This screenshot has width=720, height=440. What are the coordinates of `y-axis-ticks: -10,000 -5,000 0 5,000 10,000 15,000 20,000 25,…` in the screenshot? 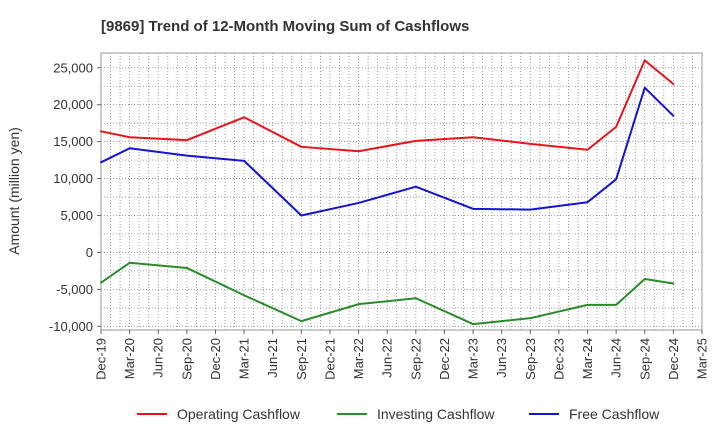 It's located at (75, 197).